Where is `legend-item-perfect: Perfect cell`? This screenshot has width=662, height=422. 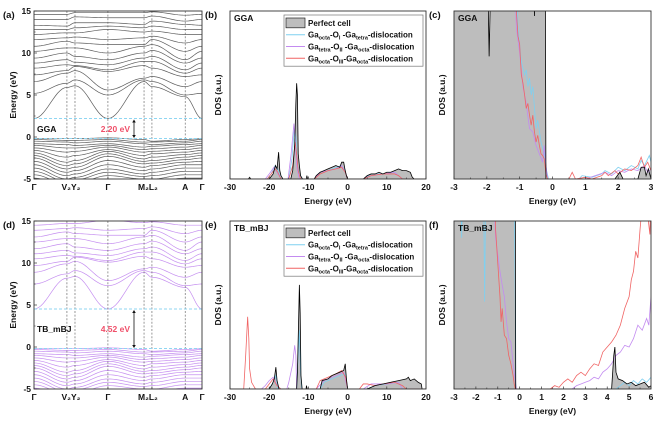 legend-item-perfect: Perfect cell is located at coordinates (318, 233).